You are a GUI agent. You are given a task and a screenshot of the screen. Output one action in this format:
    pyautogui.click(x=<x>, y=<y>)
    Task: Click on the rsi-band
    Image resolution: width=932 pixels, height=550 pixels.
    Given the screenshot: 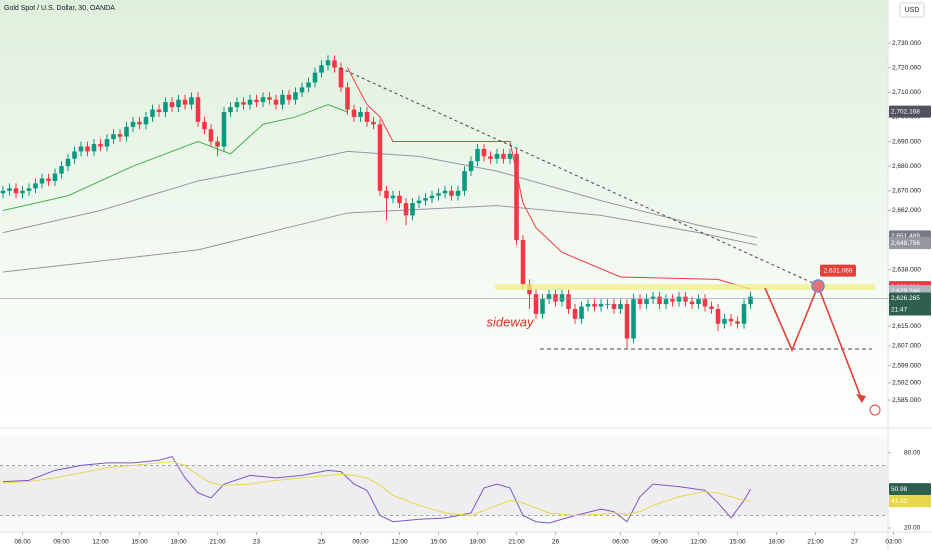 What is the action you would take?
    pyautogui.click(x=444, y=490)
    